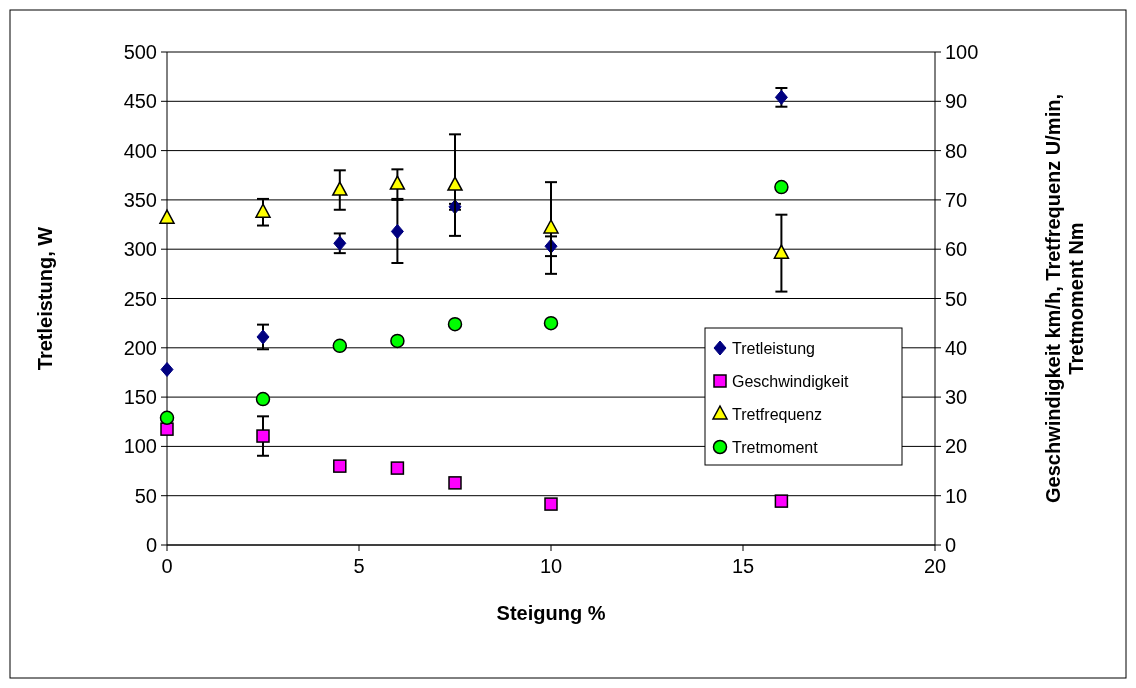  What do you see at coordinates (140, 397) in the screenshot?
I see `y-tick-label: 150` at bounding box center [140, 397].